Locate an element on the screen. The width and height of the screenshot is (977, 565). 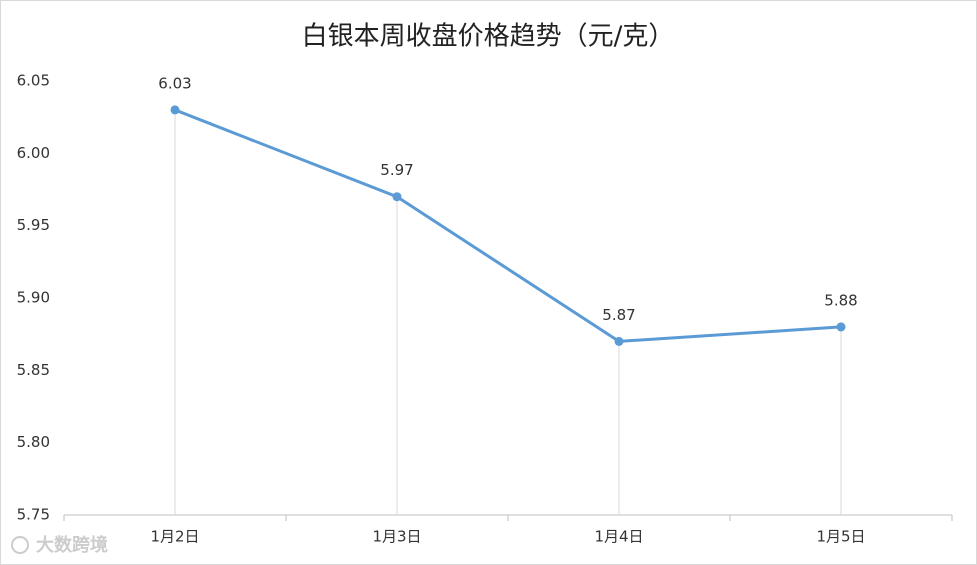
x-tick-label: 1月3日 is located at coordinates (396, 537).